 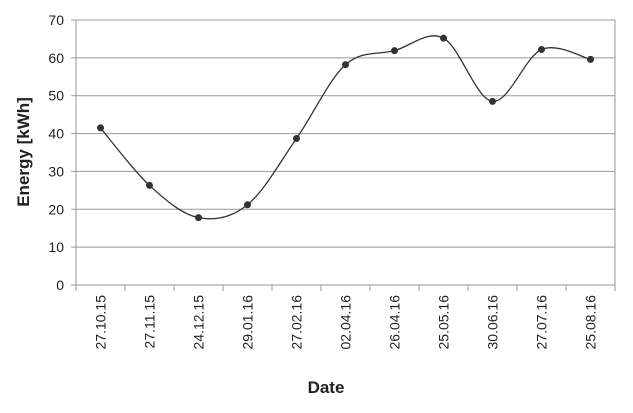 I want to click on x-tick-label: 24.12.15, so click(x=199, y=322).